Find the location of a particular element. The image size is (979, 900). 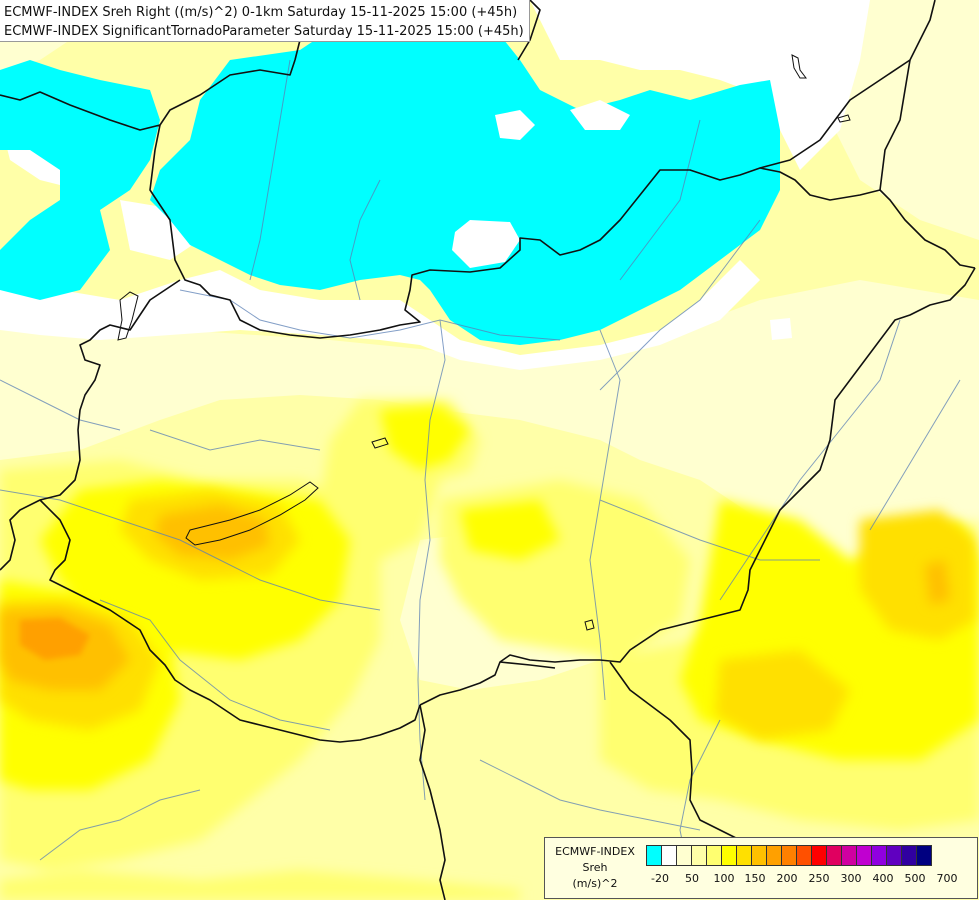

legend-ticks: -20 50 100 150 200 250 300 400 500 700 is located at coordinates (811, 881).